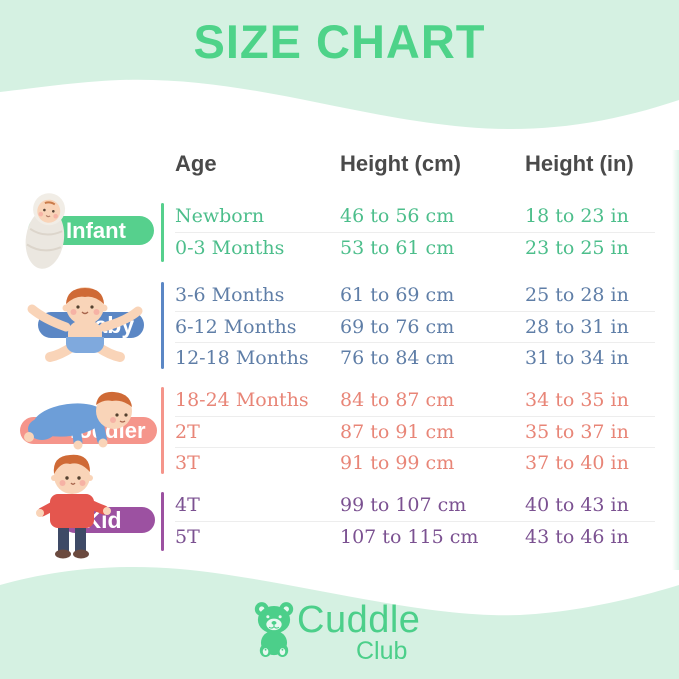 This screenshot has height=679, width=679. I want to click on group-line-kid, so click(162, 521).